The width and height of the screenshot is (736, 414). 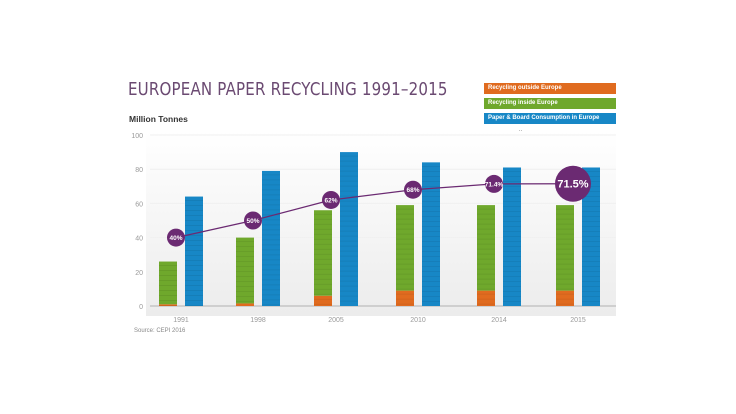 I want to click on x-tick-label: 2005, so click(x=336, y=320).